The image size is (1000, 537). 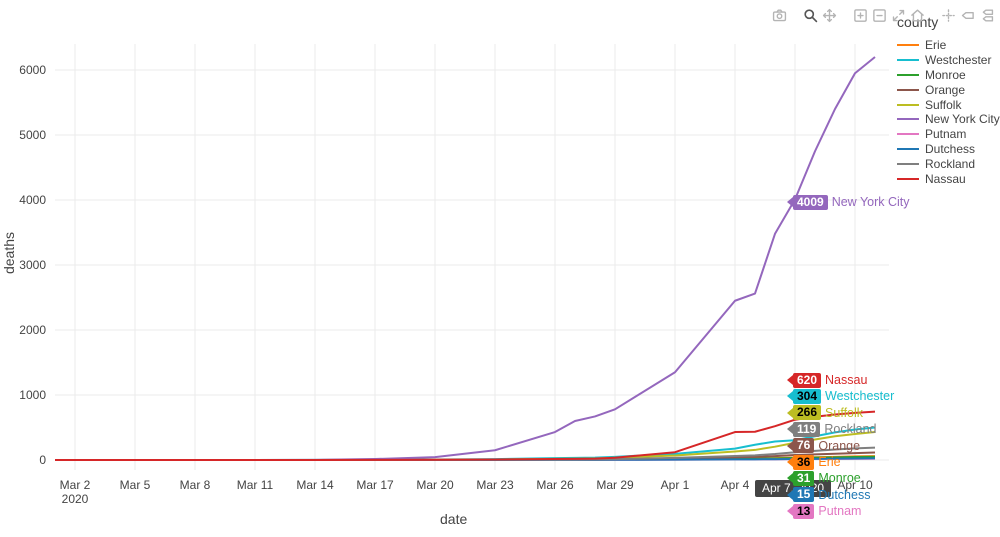 What do you see at coordinates (32, 330) in the screenshot?
I see `y-tick-label: 2000` at bounding box center [32, 330].